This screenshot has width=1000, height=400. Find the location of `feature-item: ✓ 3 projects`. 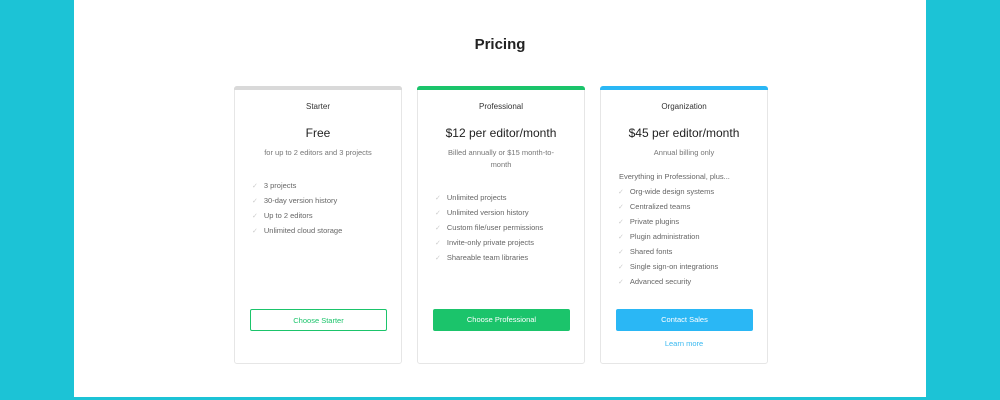

feature-item: ✓ 3 projects is located at coordinates (274, 185).